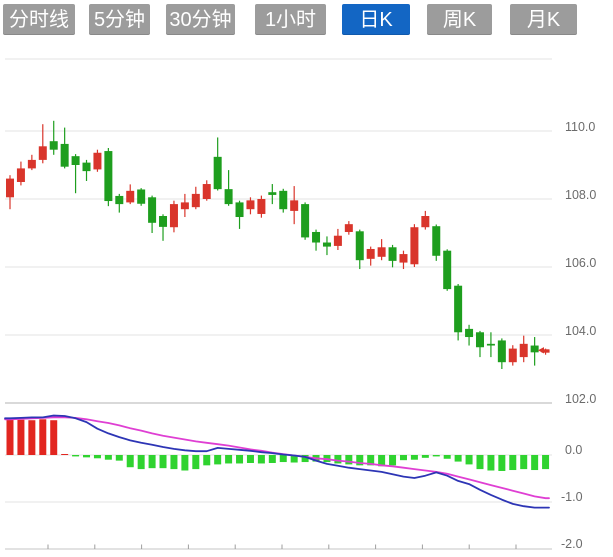  Describe the element at coordinates (200, 19) in the screenshot. I see `tab-30min: 30分钟` at that location.